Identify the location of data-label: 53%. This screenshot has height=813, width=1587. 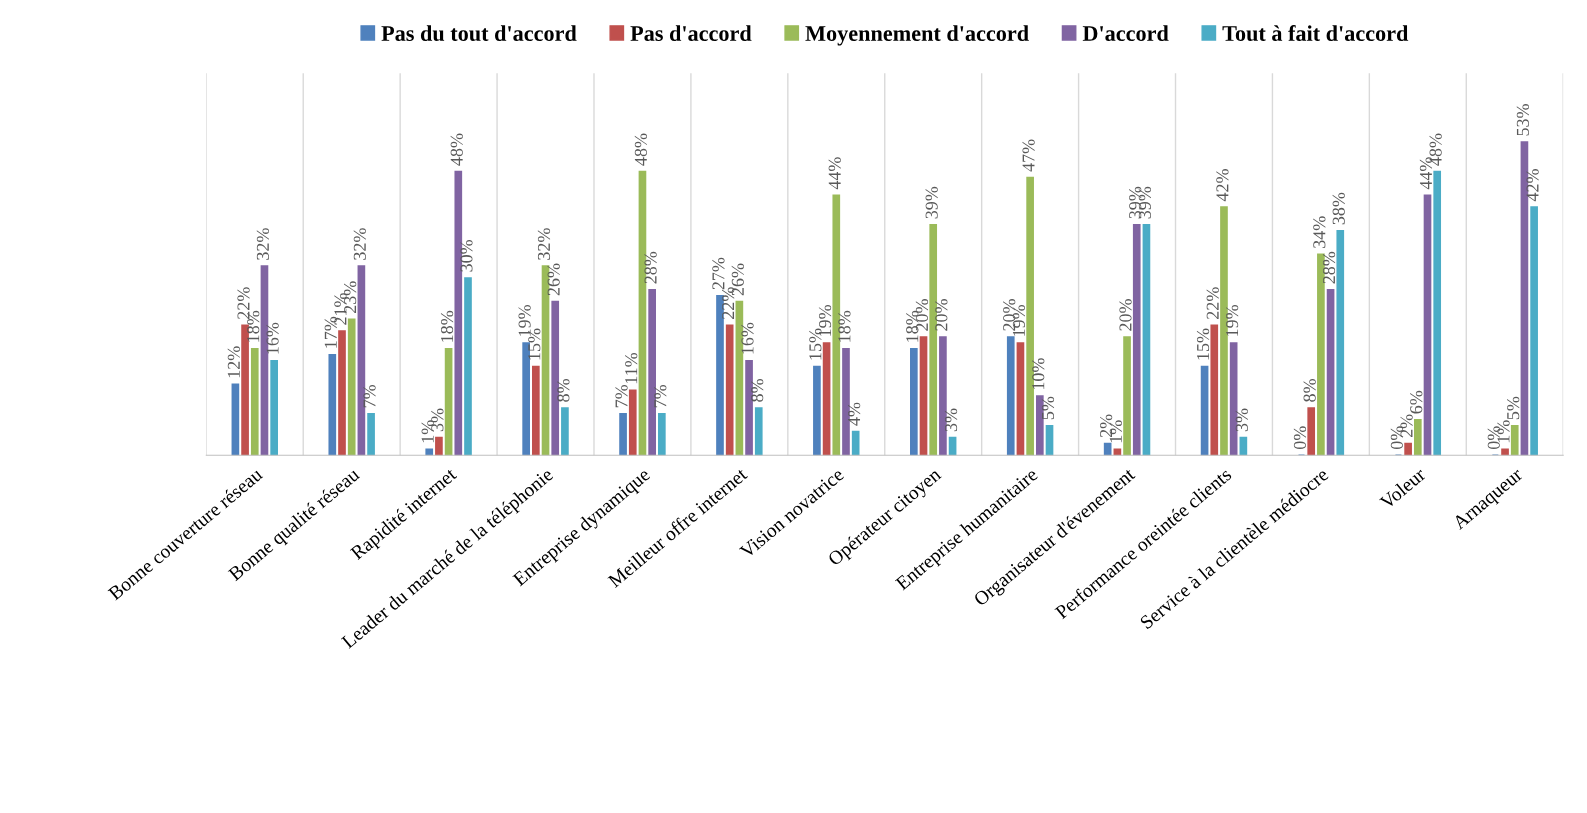
(1523, 120).